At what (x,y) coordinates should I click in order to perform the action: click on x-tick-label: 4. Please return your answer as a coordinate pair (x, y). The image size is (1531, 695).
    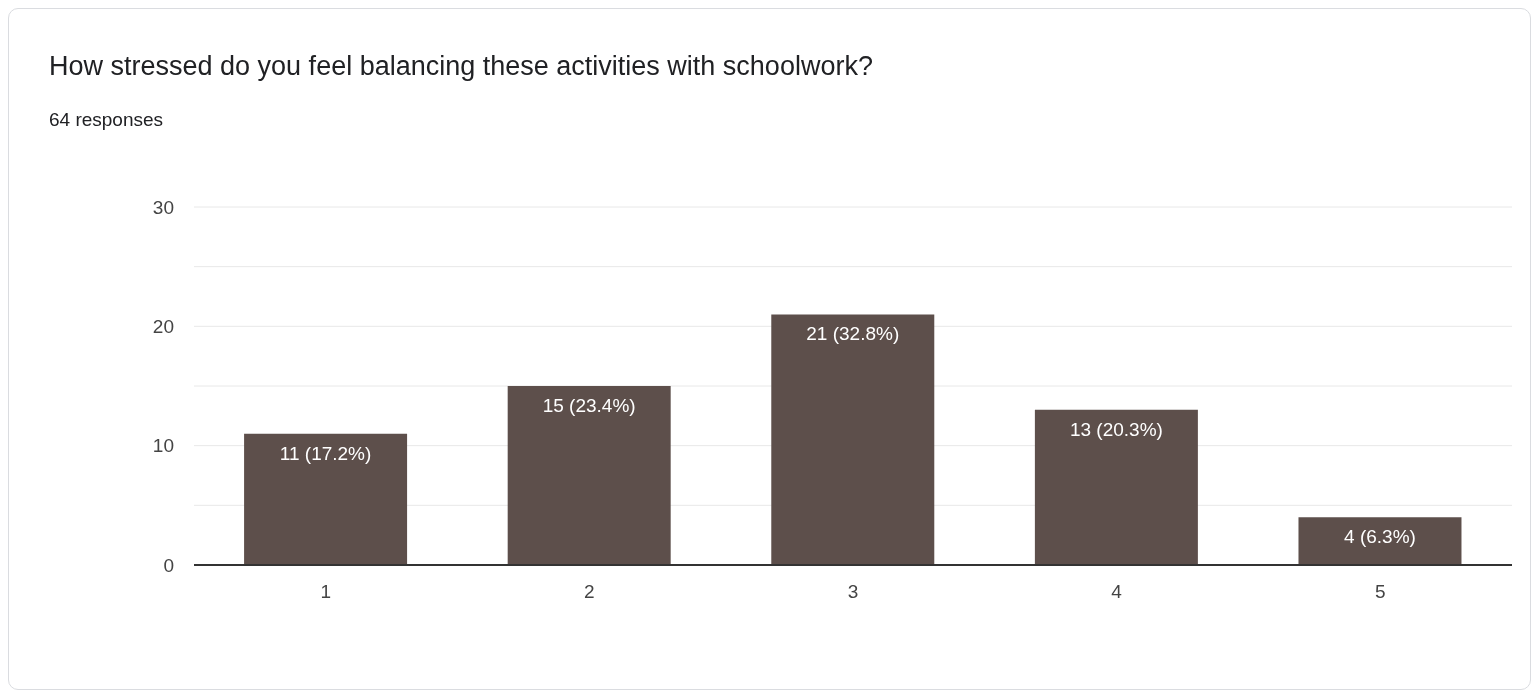
    Looking at the image, I should click on (1117, 592).